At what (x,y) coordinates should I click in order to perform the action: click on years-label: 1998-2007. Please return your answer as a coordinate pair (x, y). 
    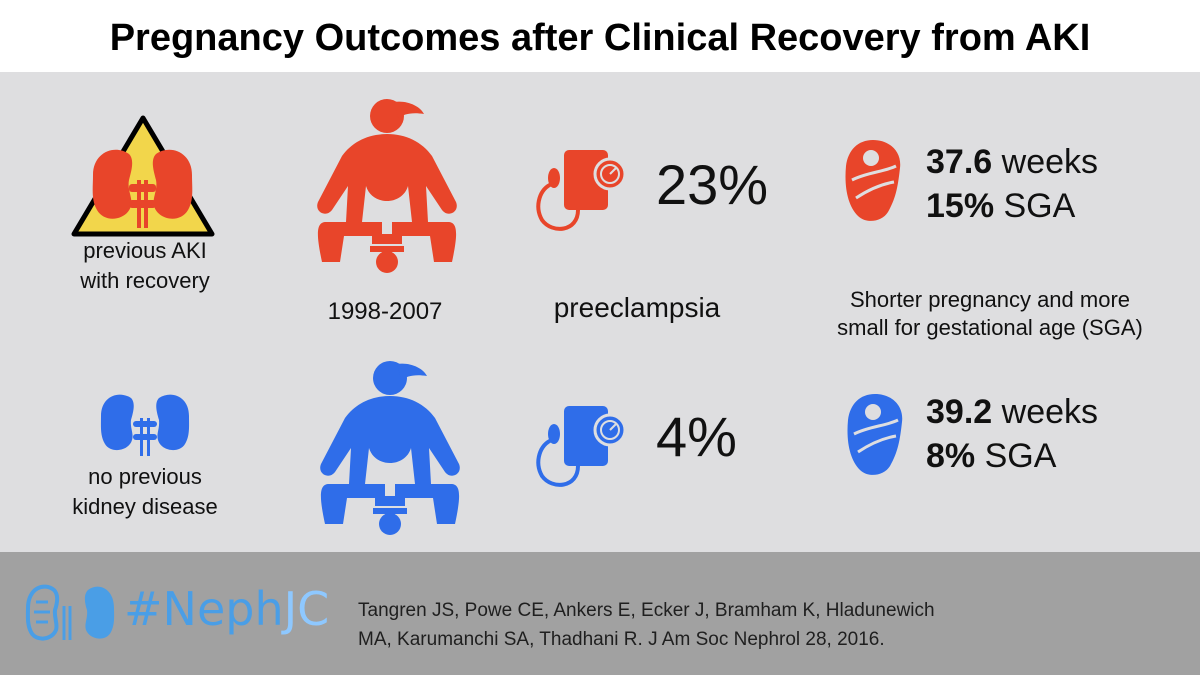
    Looking at the image, I should click on (385, 311).